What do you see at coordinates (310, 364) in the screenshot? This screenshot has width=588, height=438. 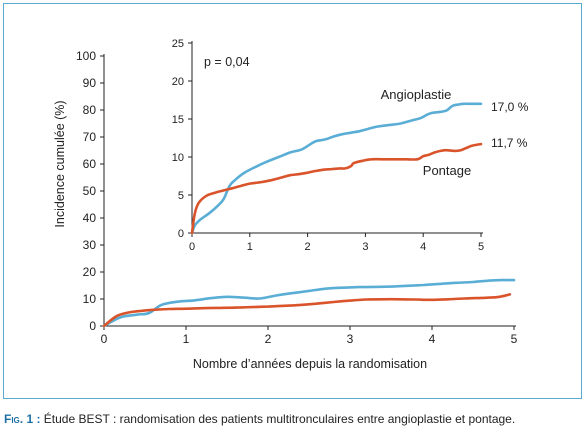 I see `x-axis-label: Nombre d’années depuis la randomisation` at bounding box center [310, 364].